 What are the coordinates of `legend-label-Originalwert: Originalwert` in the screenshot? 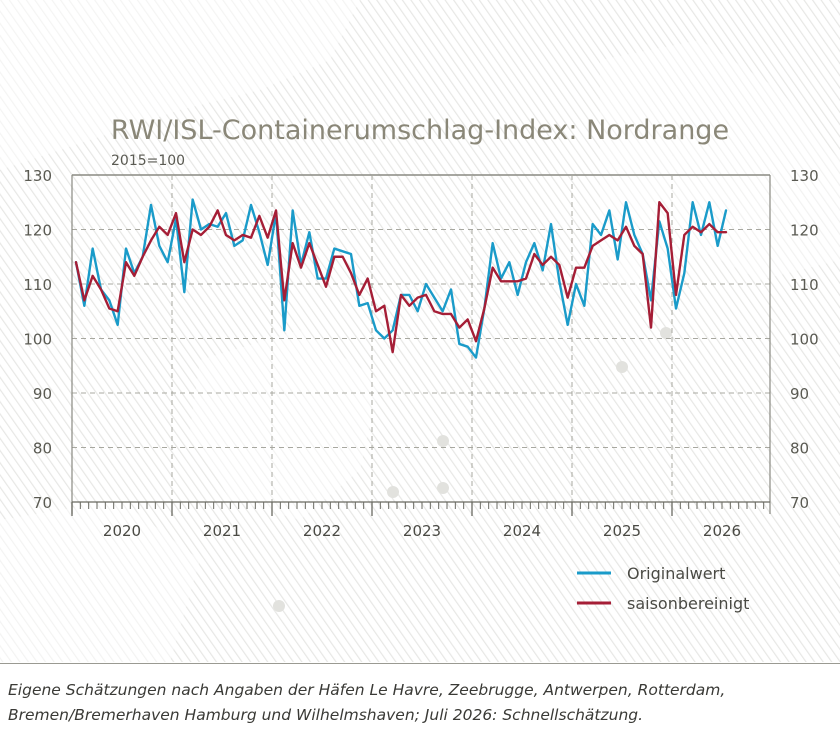 It's located at (676, 573).